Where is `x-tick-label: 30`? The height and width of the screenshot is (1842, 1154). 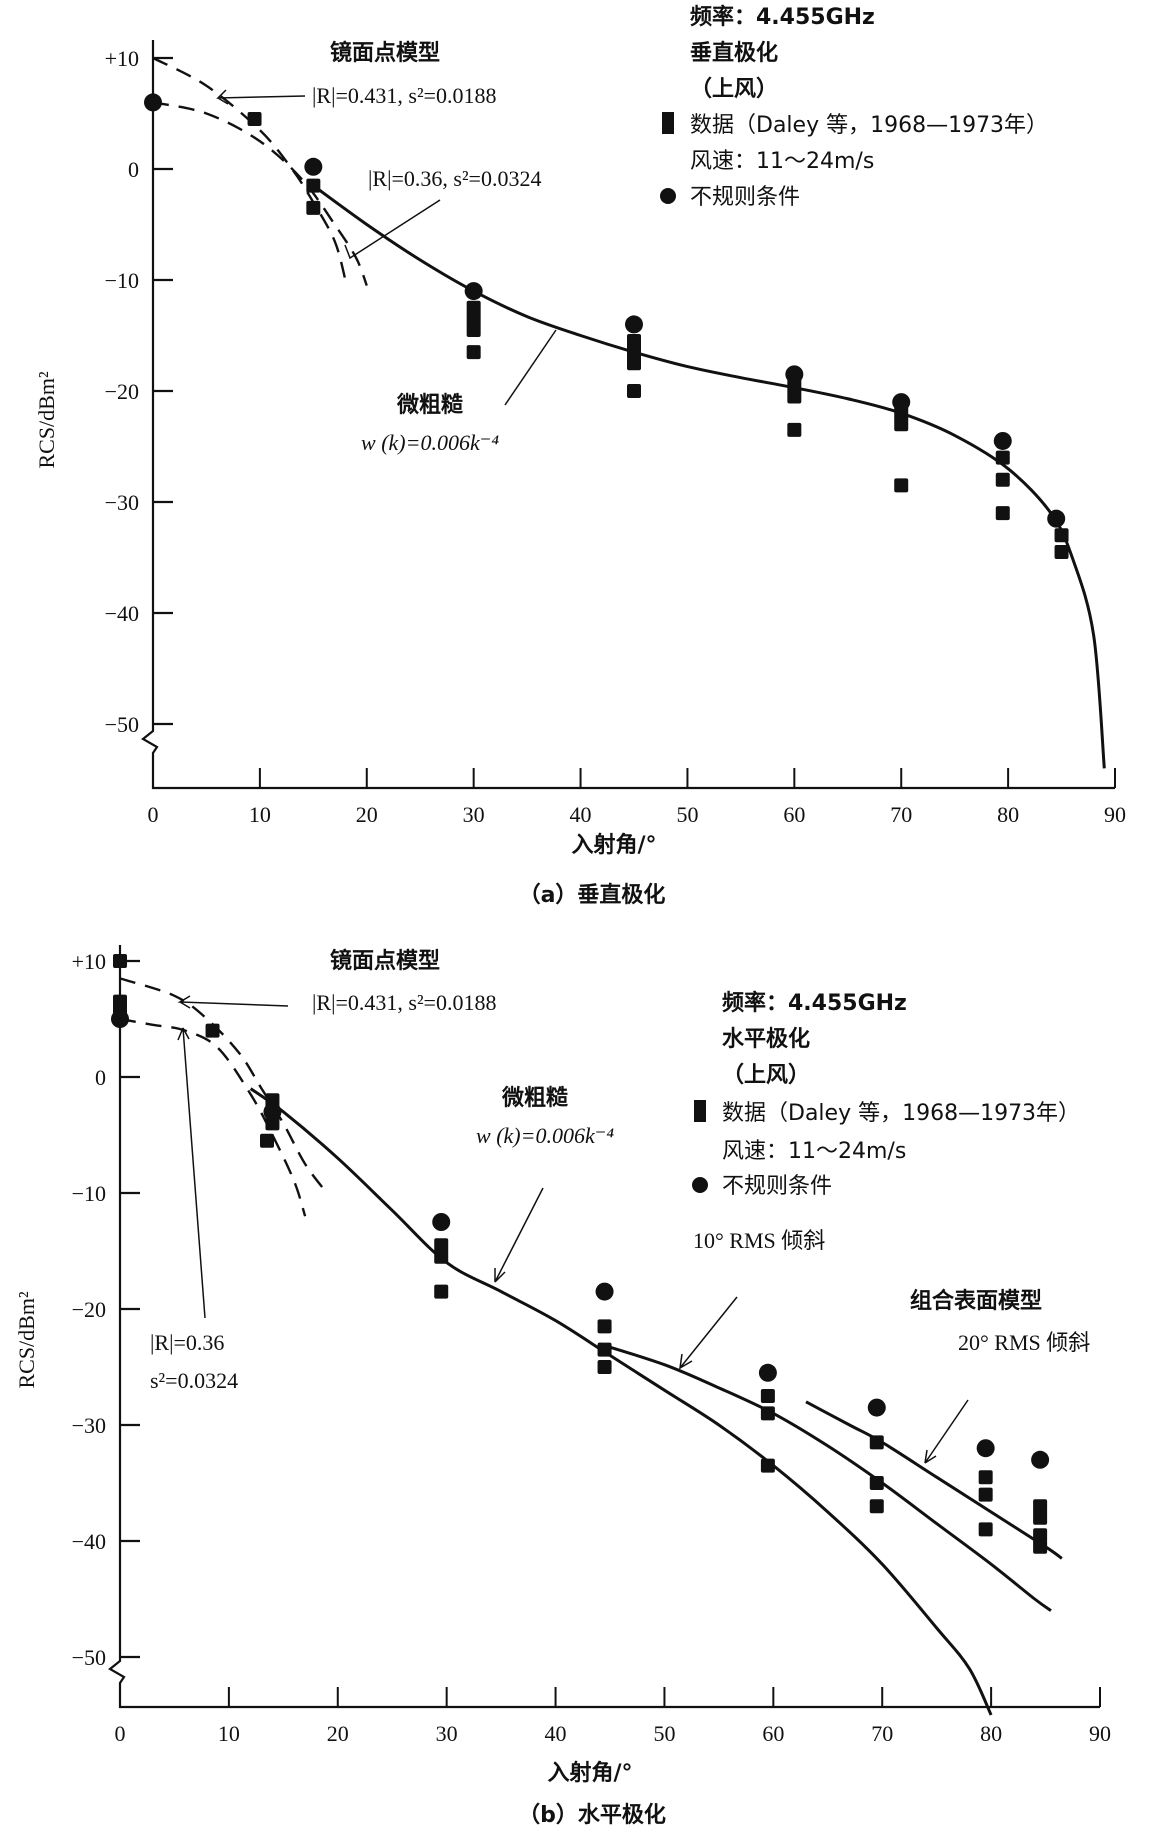 x-tick-label: 30 is located at coordinates (474, 814).